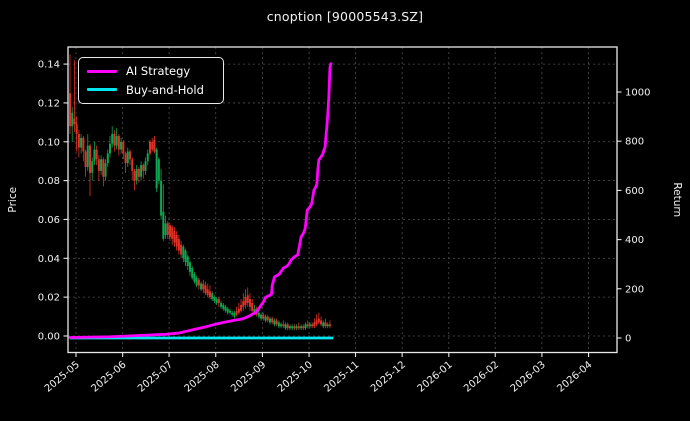  I want to click on legend-item-buy-and-hold: Buy-and-Hold, so click(152, 90).